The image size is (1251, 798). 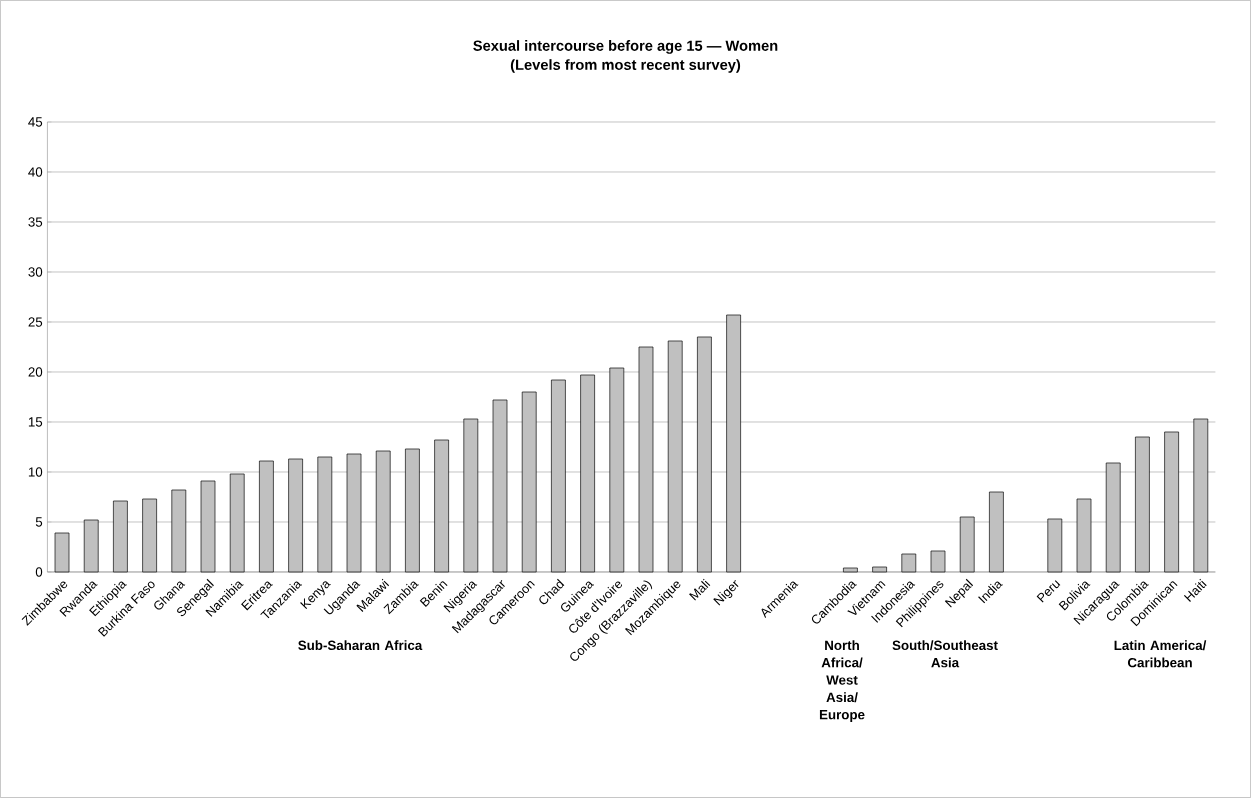 I want to click on text: Latin America/ Caribbean, so click(x=1160, y=654).